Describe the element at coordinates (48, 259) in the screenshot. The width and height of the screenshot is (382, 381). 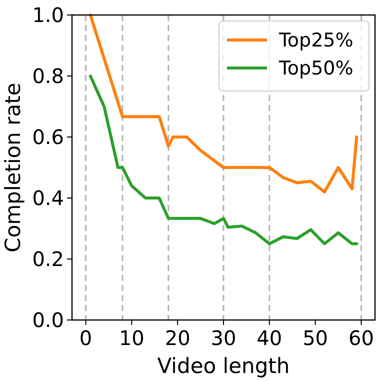
I see `y-tick-label: 0.2` at that location.